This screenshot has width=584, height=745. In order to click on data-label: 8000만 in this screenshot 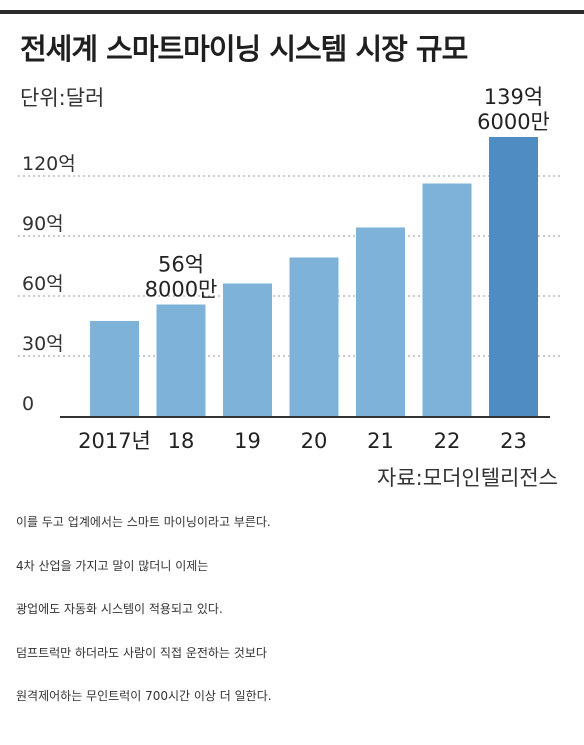, I will do `click(181, 290)`.